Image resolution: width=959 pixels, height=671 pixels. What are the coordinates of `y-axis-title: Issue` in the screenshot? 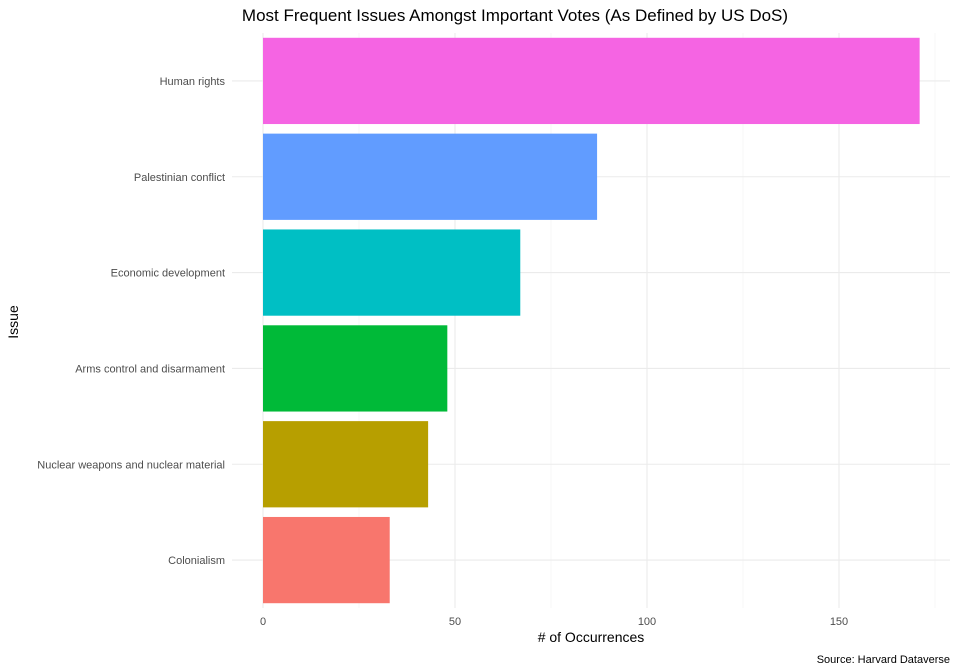 It's located at (13, 322).